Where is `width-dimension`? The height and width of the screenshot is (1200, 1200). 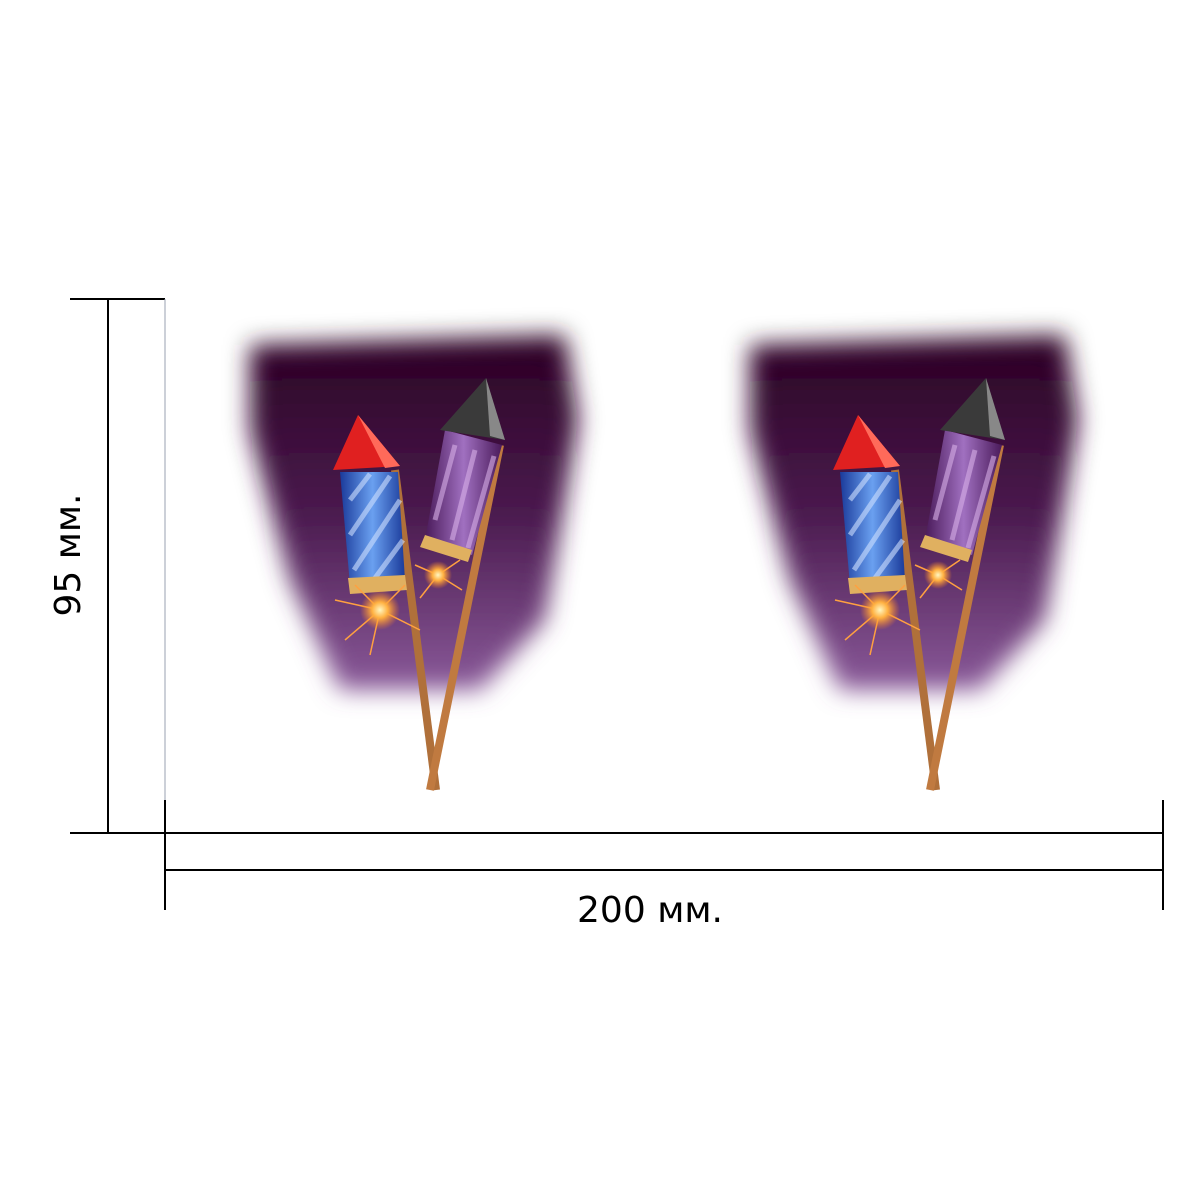 width-dimension is located at coordinates (664, 855).